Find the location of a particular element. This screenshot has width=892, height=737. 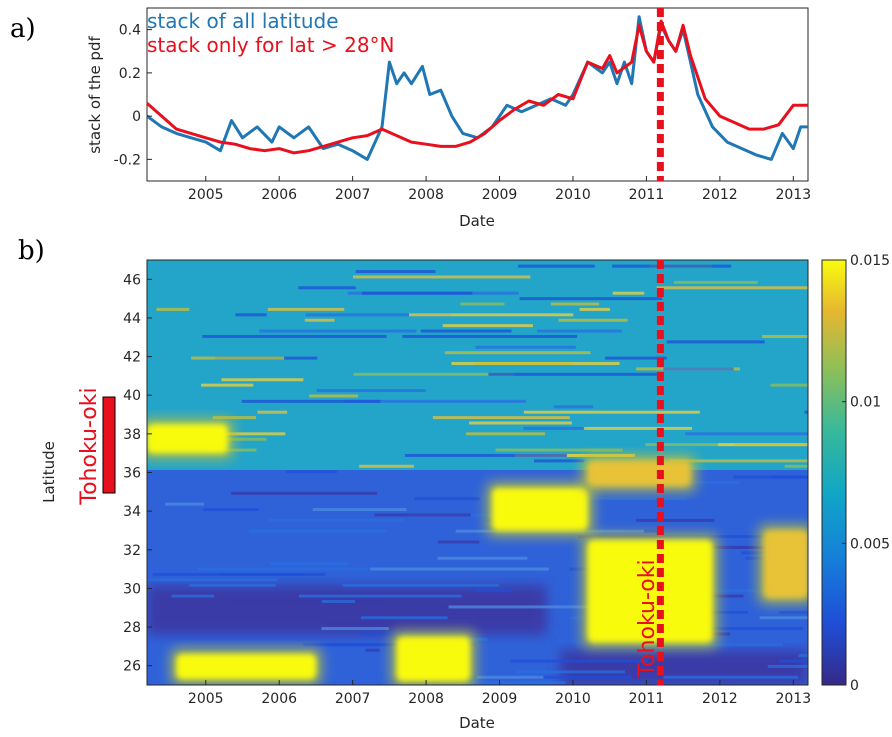

colorbar-tick-label: 0.015 is located at coordinates (870, 261).